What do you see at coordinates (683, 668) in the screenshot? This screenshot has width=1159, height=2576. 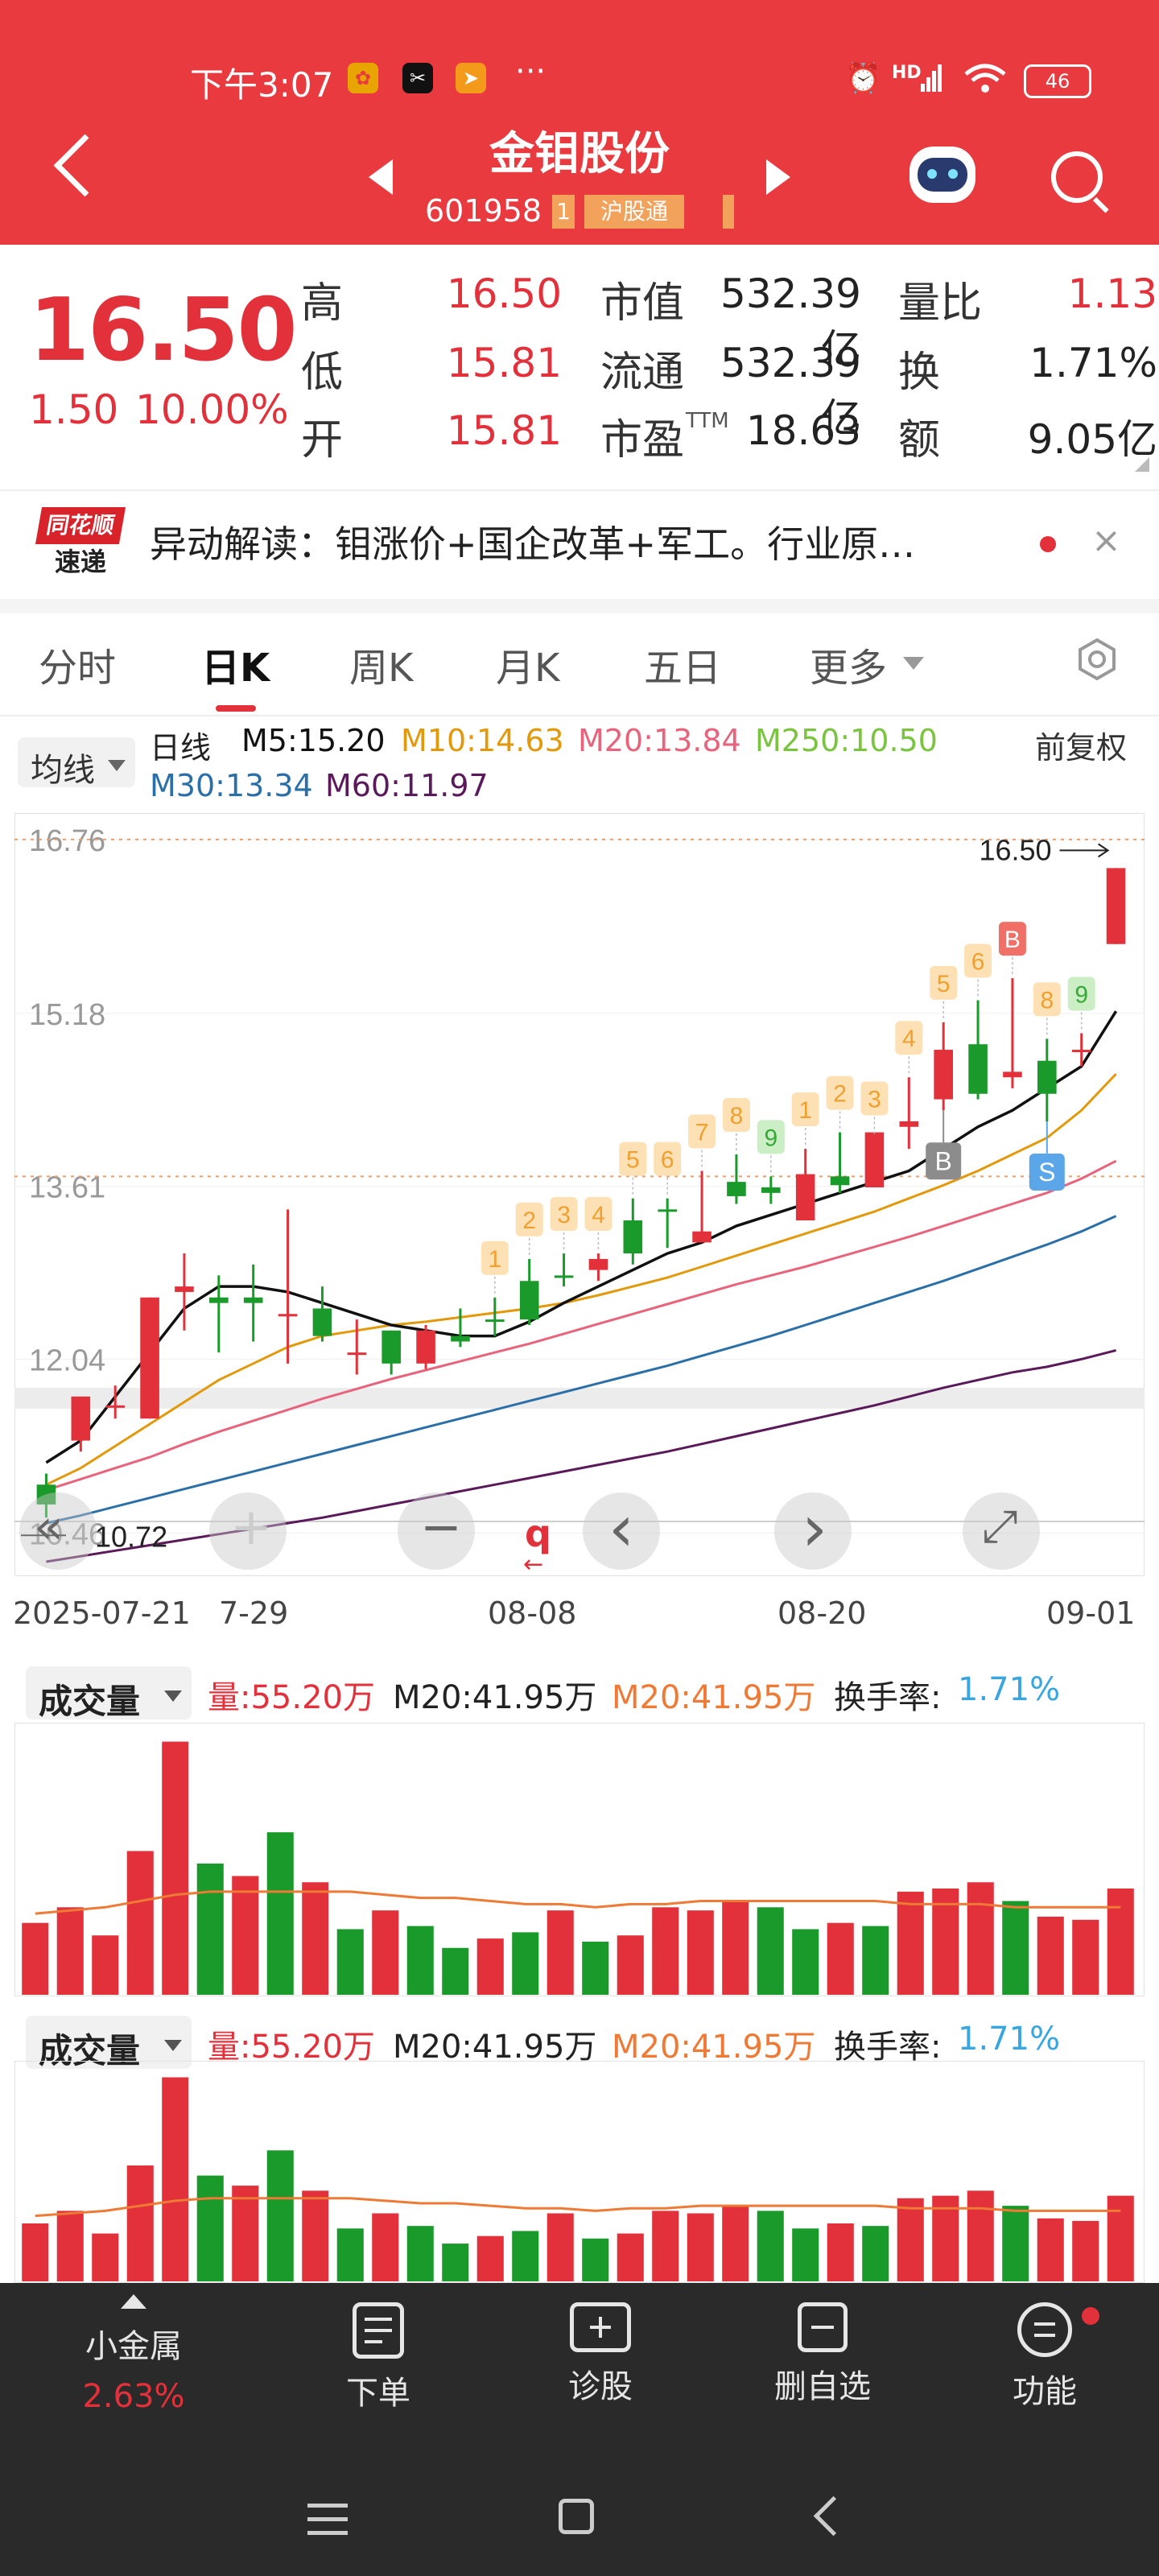 I see `tab-five-day: 五日` at bounding box center [683, 668].